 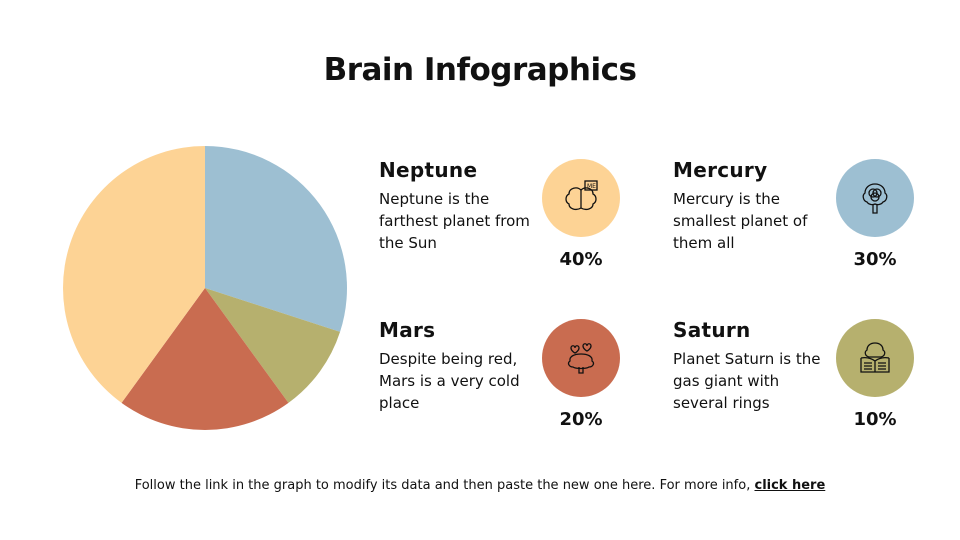 I want to click on percent-label: 40%, so click(x=581, y=259).